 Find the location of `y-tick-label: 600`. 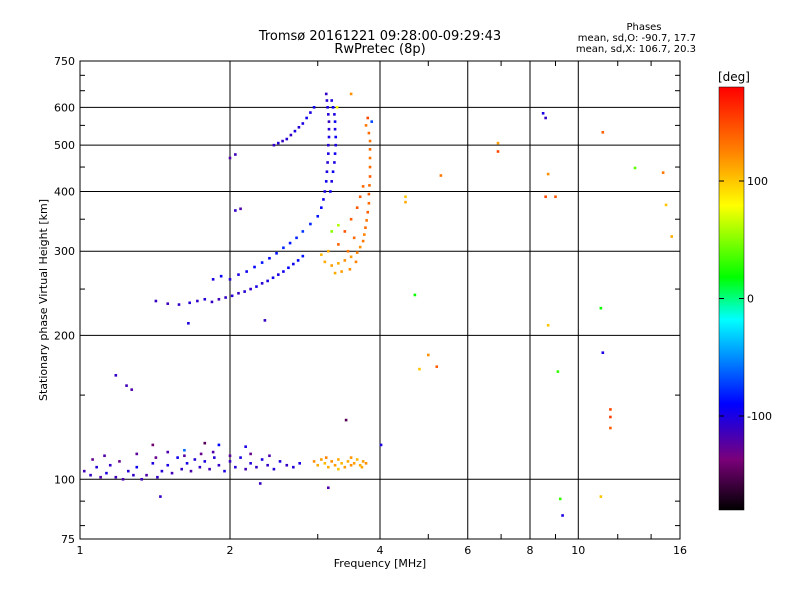

y-tick-label: 600 is located at coordinates (64, 107).